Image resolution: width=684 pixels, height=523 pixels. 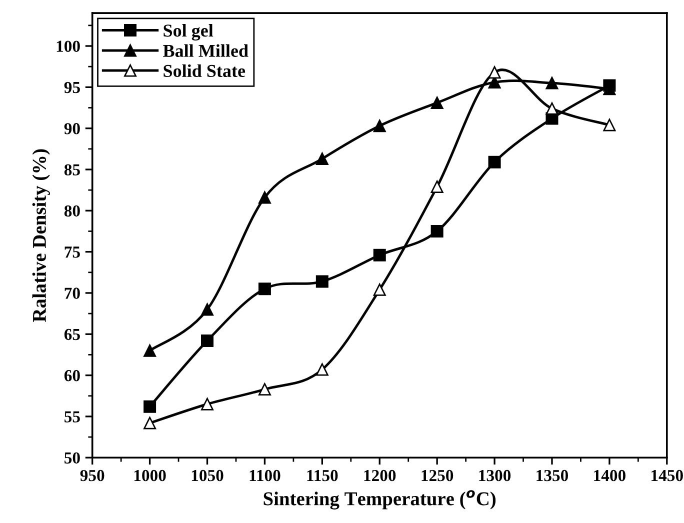 What do you see at coordinates (208, 476) in the screenshot?
I see `x-tick-label: 1050` at bounding box center [208, 476].